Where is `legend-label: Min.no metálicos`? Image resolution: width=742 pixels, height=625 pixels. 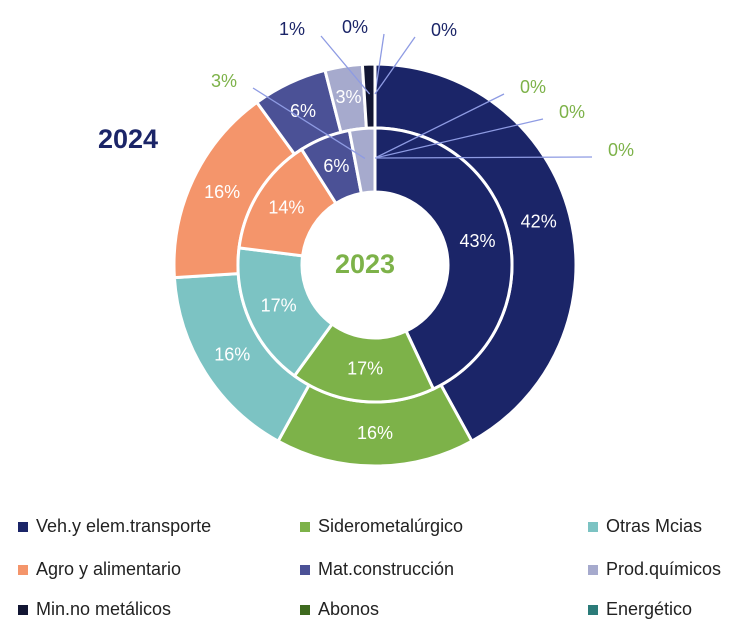 legend-label: Min.no metálicos is located at coordinates (103, 609).